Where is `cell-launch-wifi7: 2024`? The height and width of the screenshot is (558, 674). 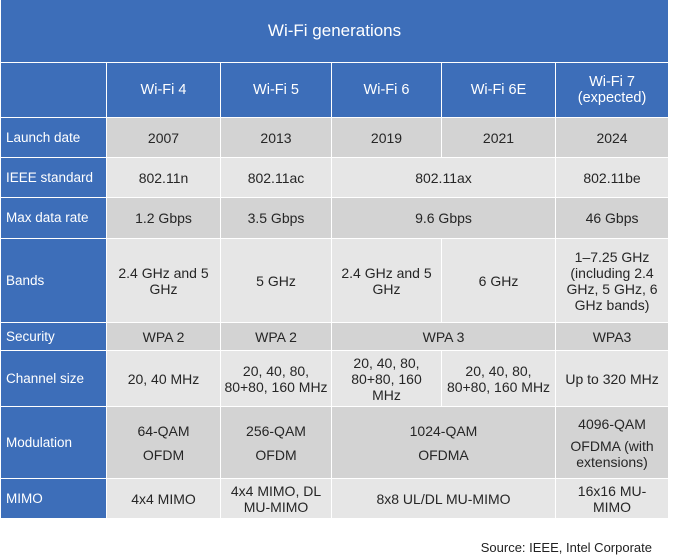 cell-launch-wifi7: 2024 is located at coordinates (612, 137).